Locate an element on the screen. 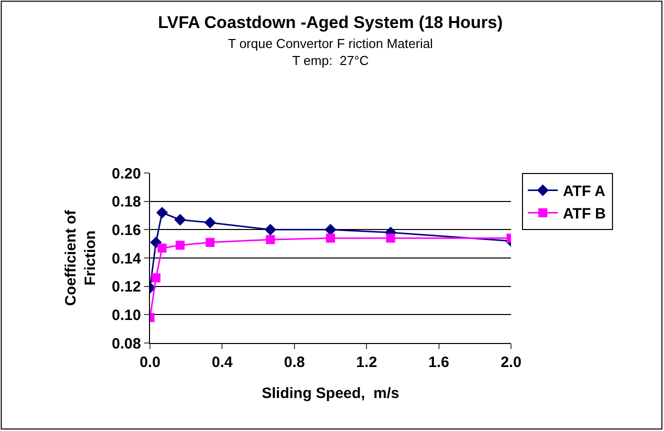 This screenshot has width=664, height=431. legend-label: ATF A is located at coordinates (584, 191).